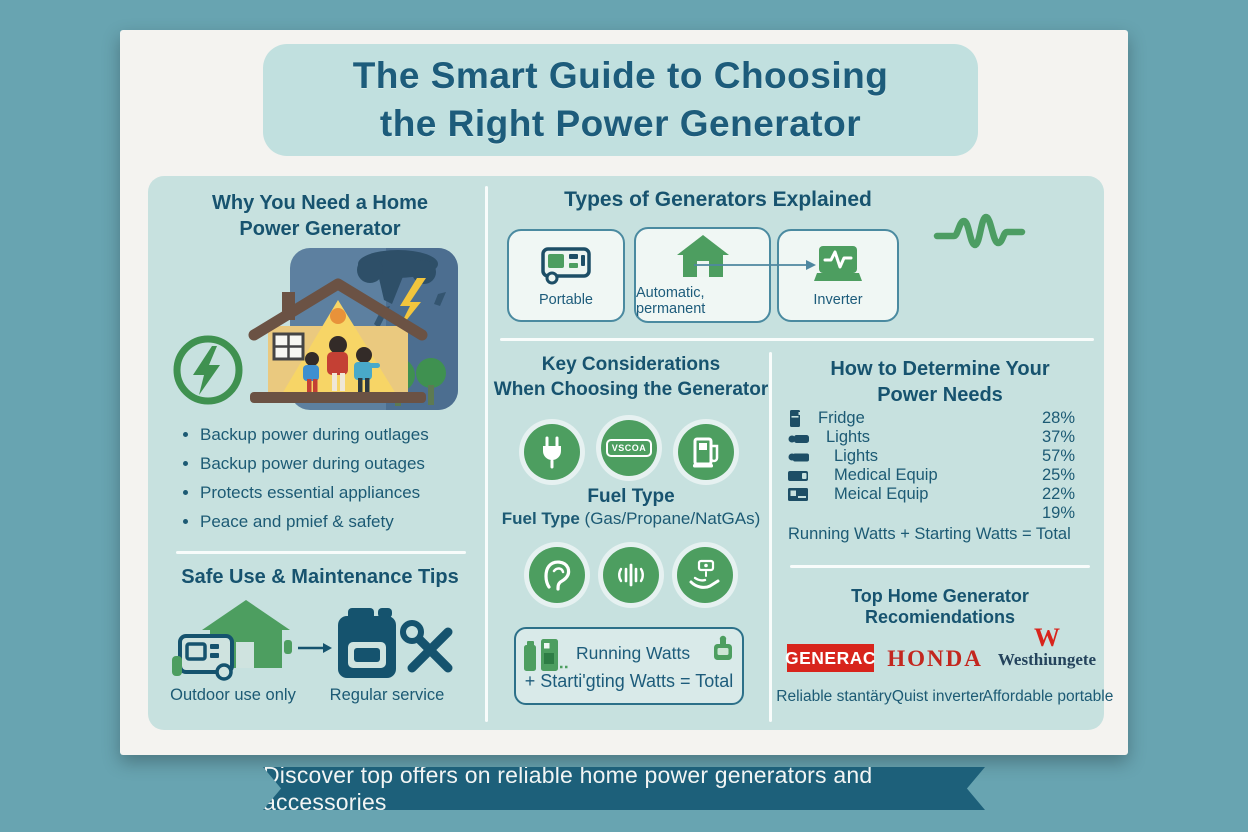 This screenshot has height=832, width=1248. I want to click on row-value: 22%, so click(1059, 494).